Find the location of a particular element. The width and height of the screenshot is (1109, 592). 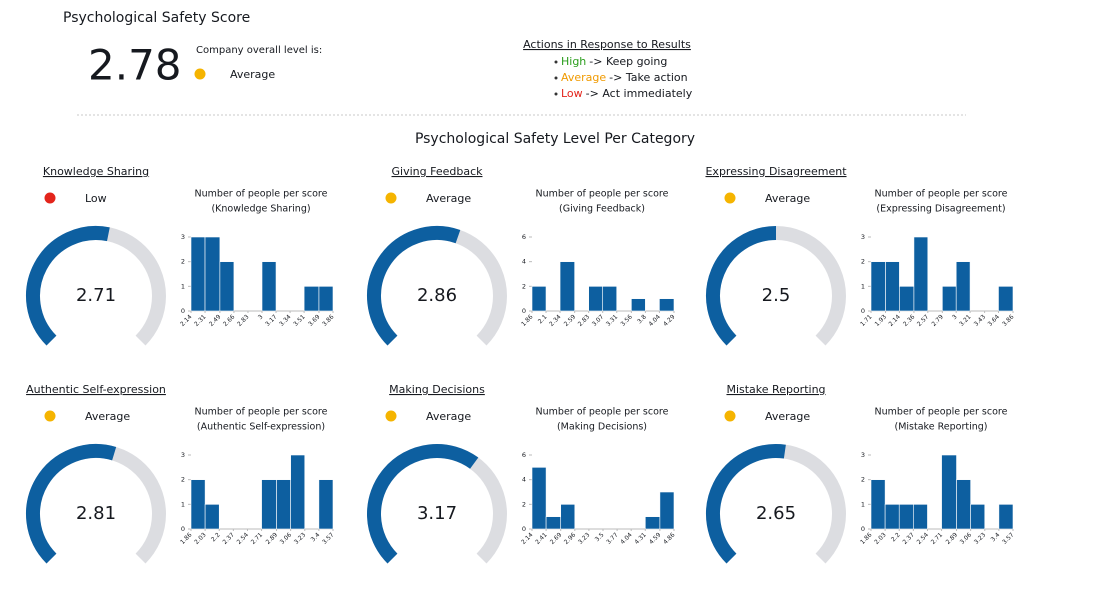

overall-level: Average is located at coordinates (252, 74).